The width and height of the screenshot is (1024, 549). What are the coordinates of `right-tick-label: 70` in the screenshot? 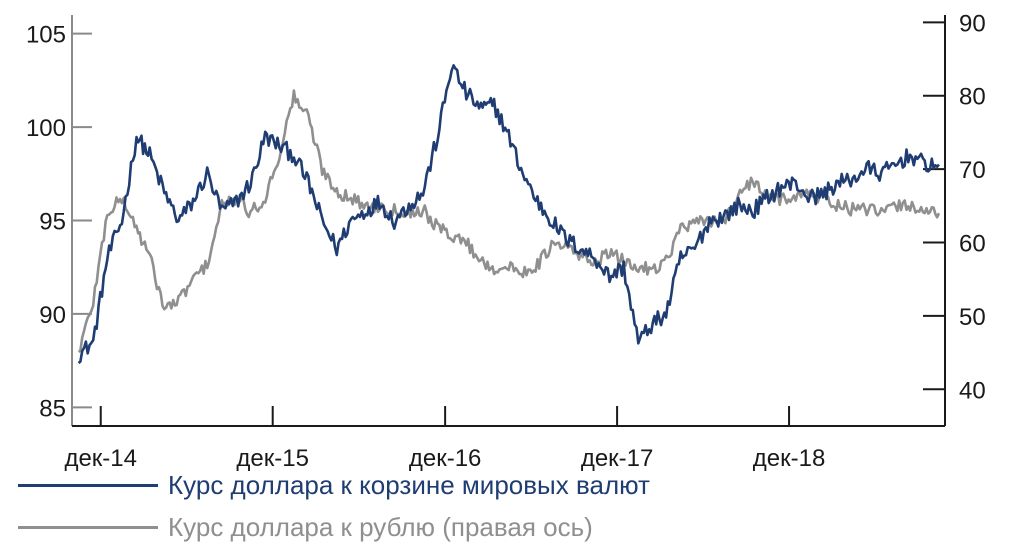 It's located at (972, 170).